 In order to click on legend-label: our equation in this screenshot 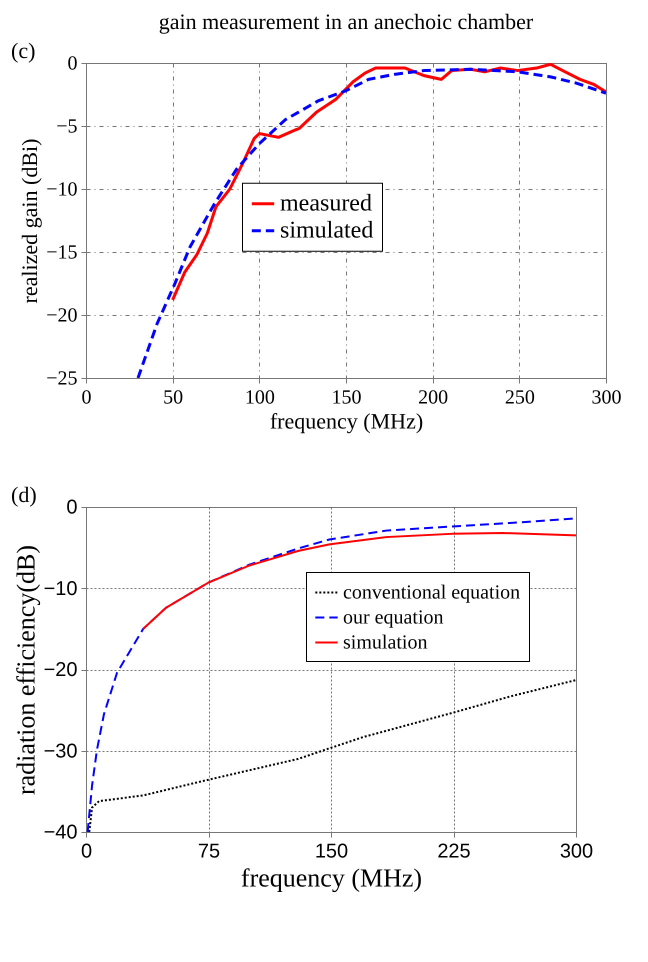, I will do `click(393, 617)`.